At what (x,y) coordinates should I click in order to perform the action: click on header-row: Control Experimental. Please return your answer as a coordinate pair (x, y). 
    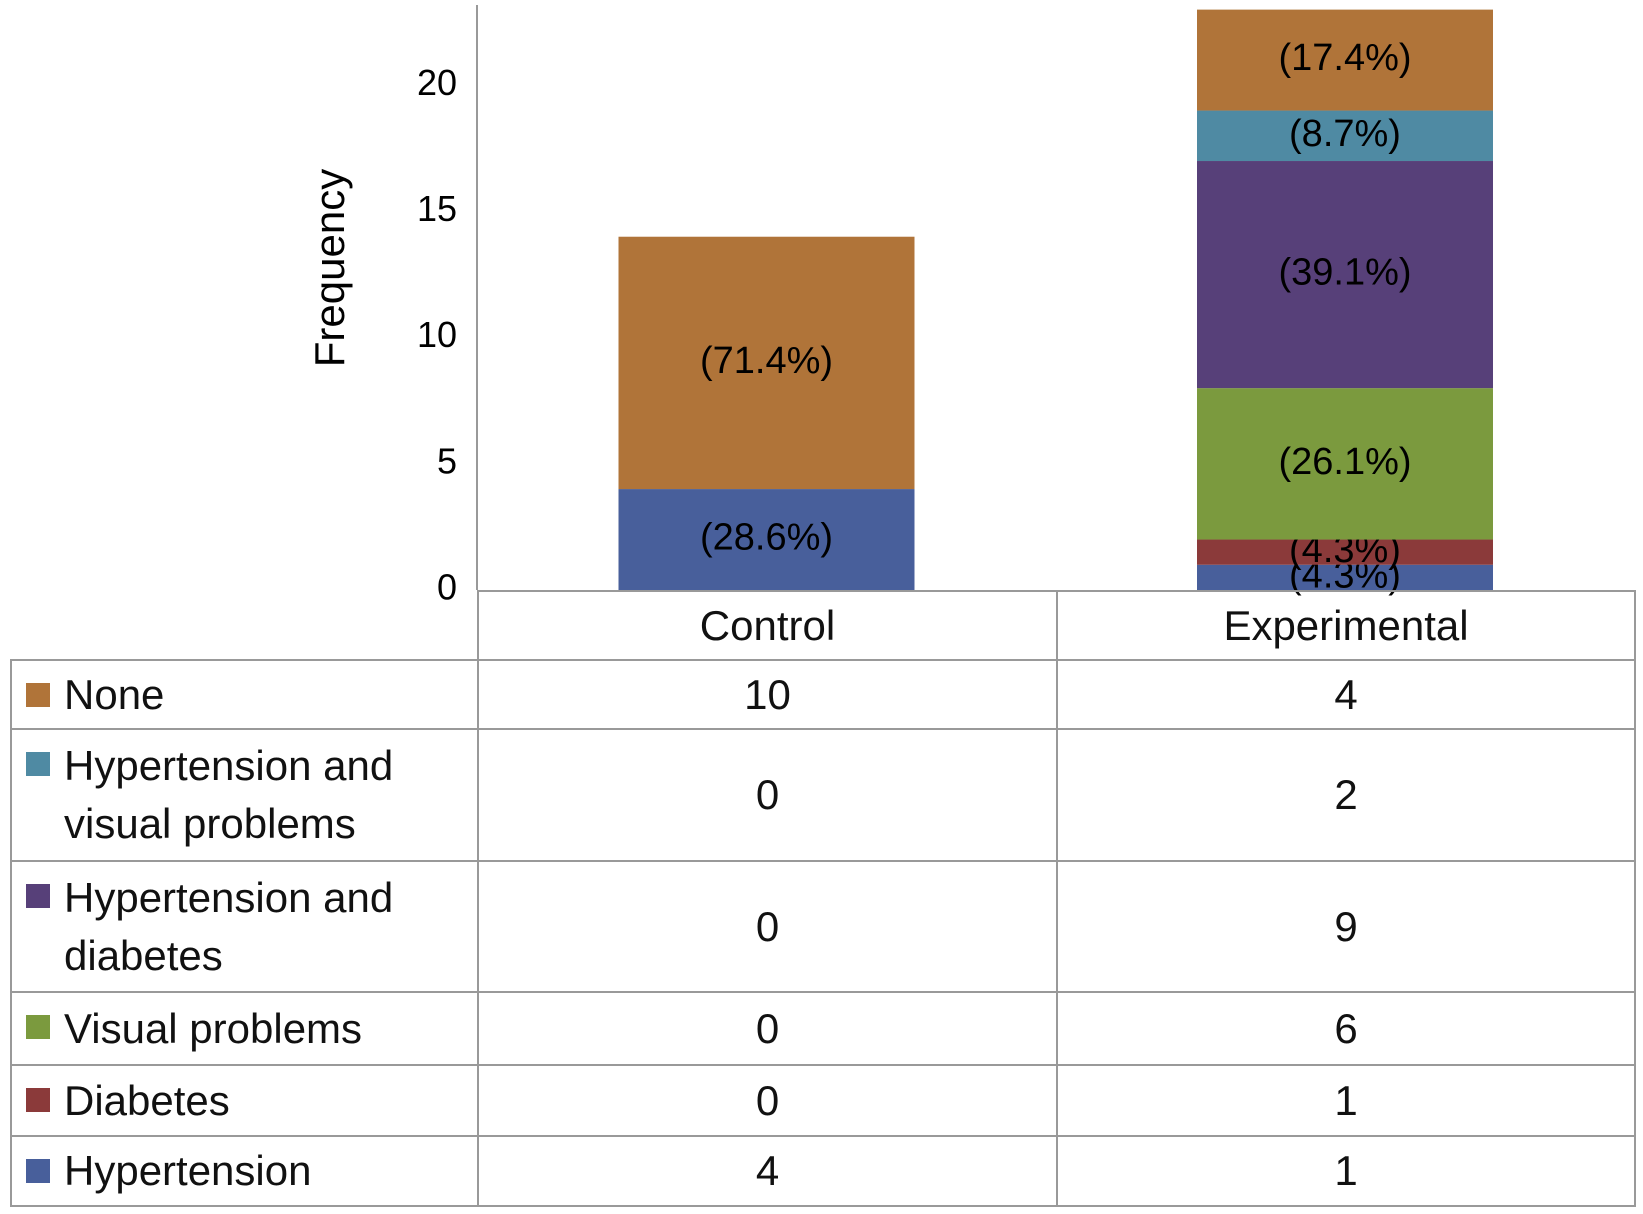
    Looking at the image, I should click on (823, 625).